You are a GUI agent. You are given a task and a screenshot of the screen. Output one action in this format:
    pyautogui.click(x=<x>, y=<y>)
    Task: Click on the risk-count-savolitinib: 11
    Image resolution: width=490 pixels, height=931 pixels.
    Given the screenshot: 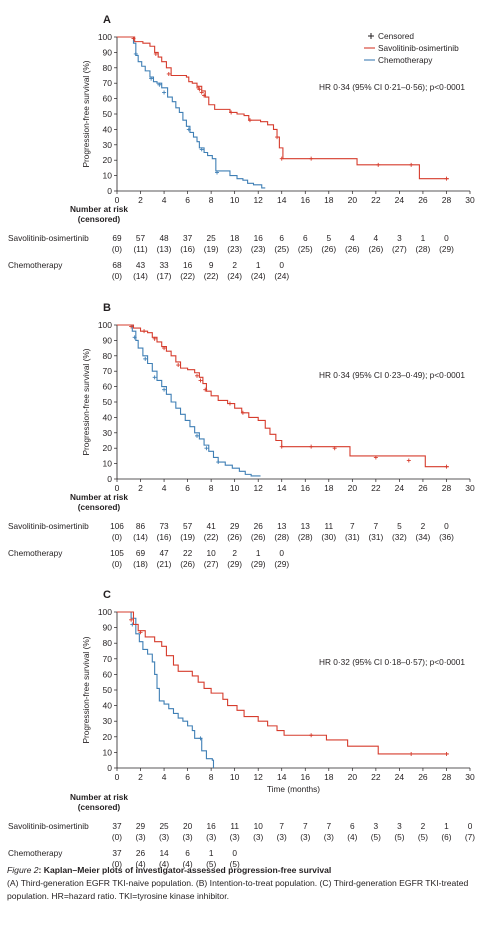 What is the action you would take?
    pyautogui.click(x=328, y=526)
    